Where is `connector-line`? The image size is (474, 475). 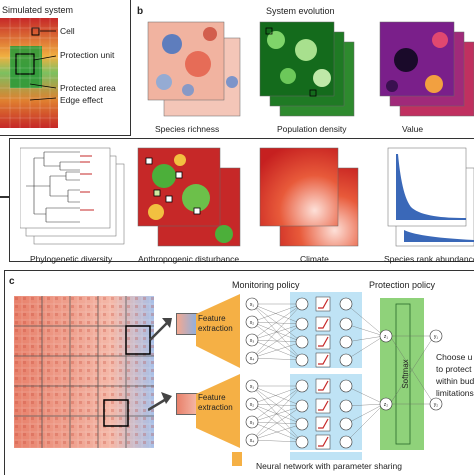
connector-line is located at coordinates (5, 197).